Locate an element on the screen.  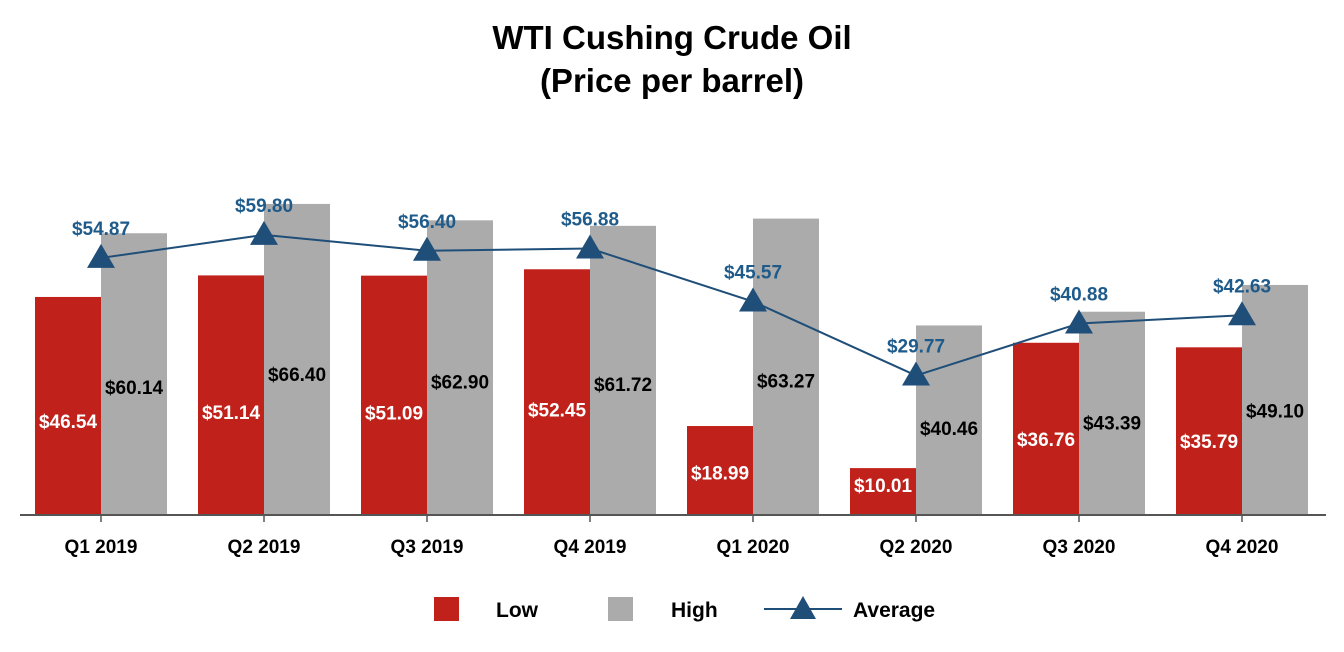
legend-label-average: Average is located at coordinates (894, 610).